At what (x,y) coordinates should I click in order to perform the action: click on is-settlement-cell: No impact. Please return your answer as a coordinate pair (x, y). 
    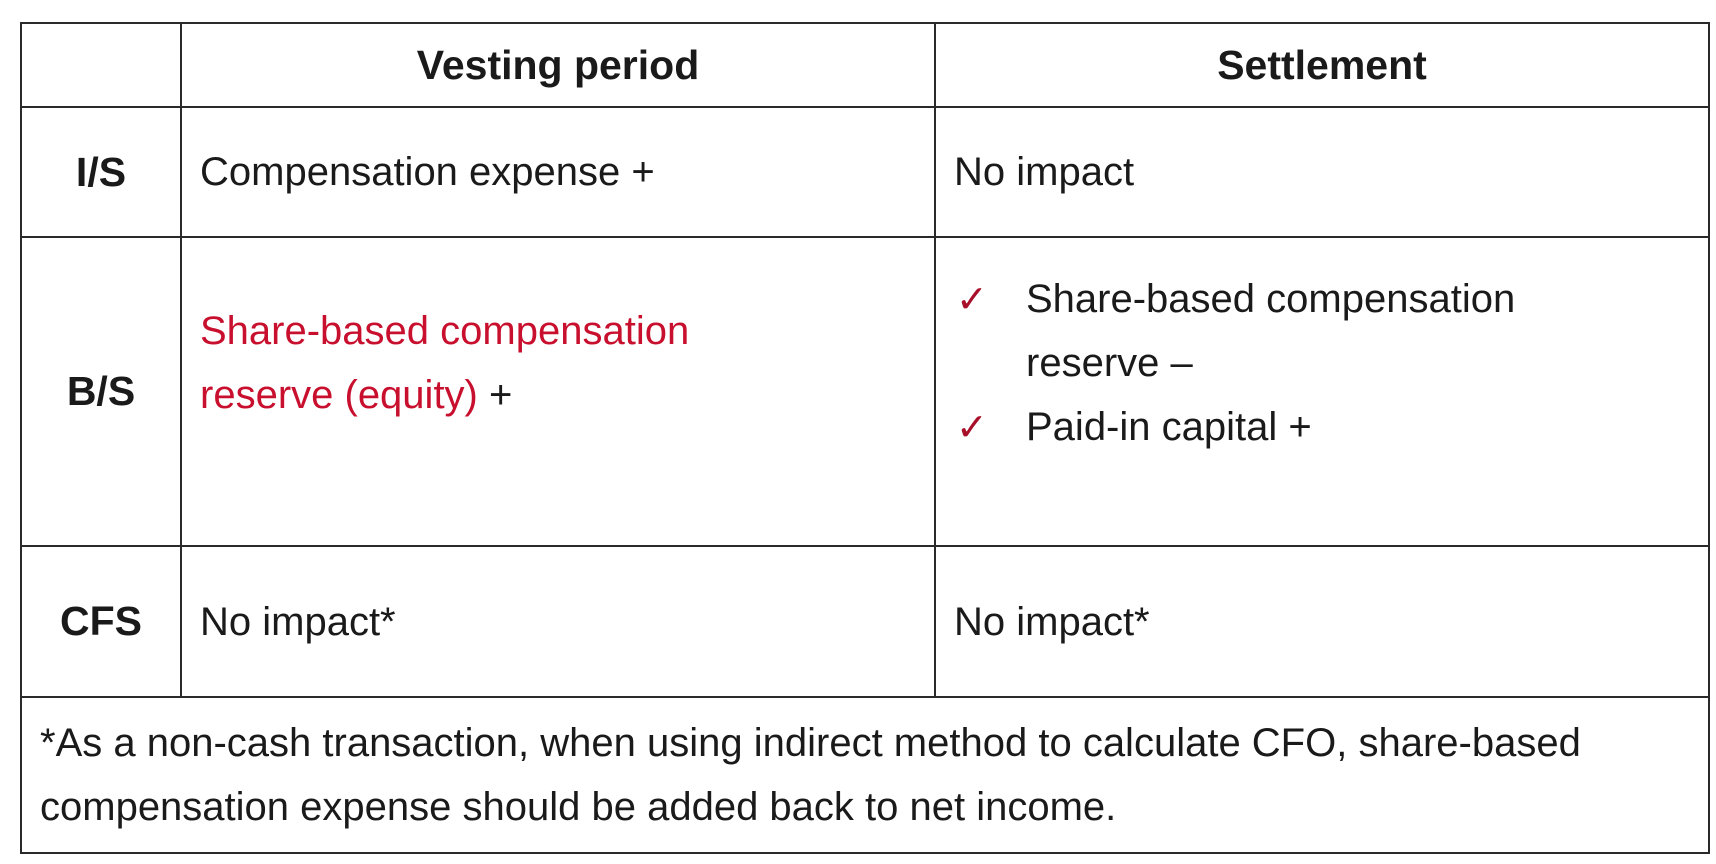
    Looking at the image, I should click on (1322, 172).